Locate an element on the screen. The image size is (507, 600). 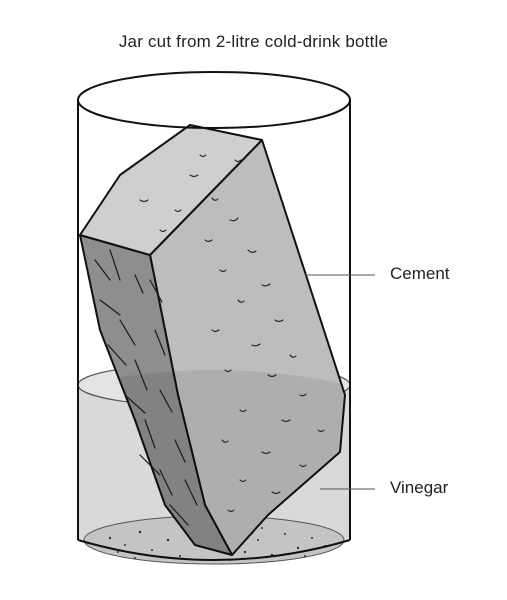
jar-bottom is located at coordinates (214, 550).